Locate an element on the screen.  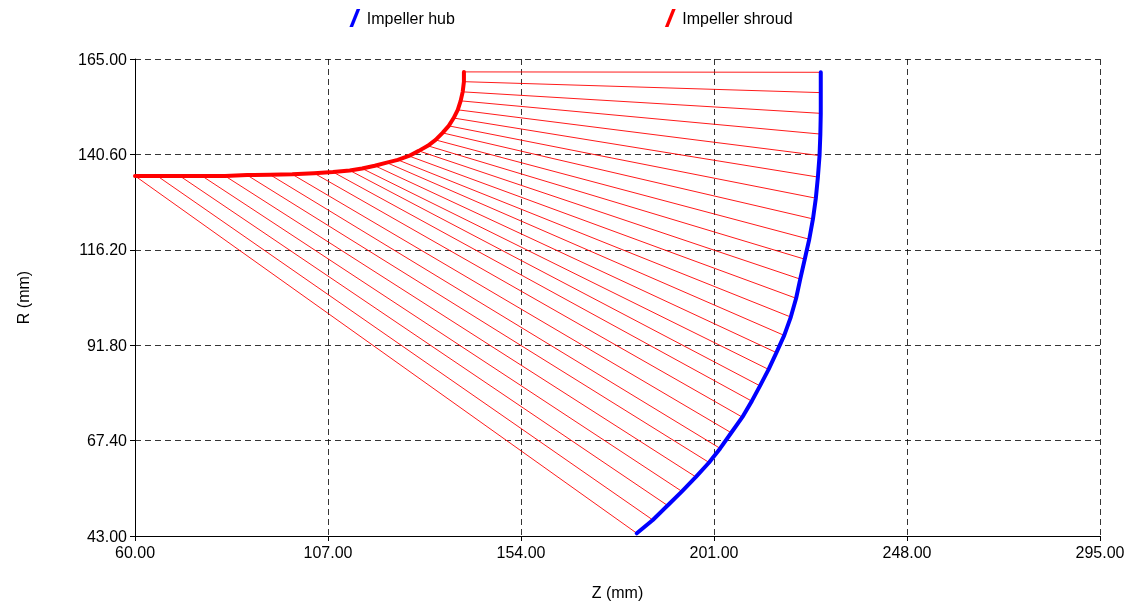
x-tick-label: 60.00 is located at coordinates (135, 552).